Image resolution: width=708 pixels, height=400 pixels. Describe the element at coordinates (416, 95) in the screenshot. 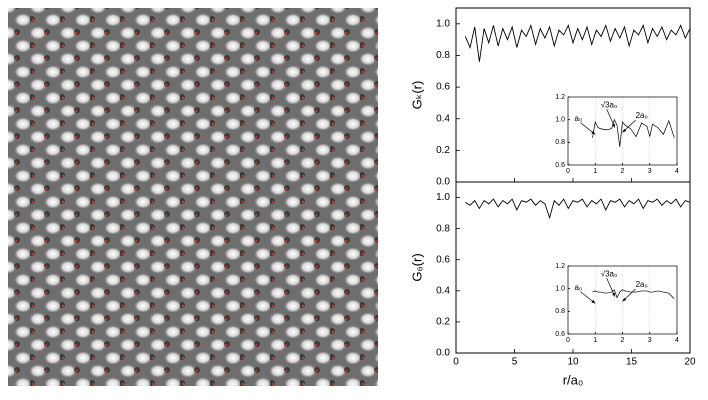

I see `y-axis-label: Gₖ(r)` at that location.